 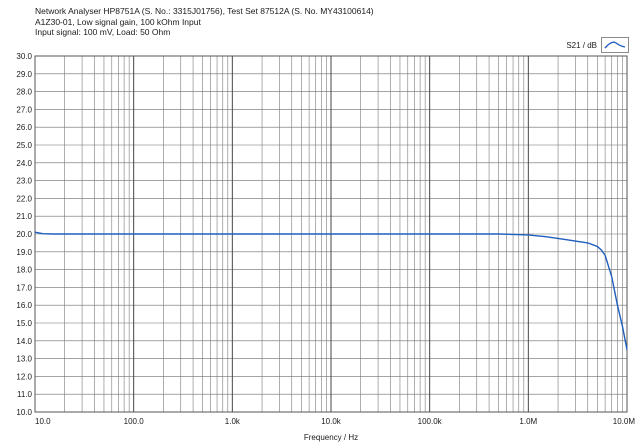 I want to click on legend-label: S21 / dB, so click(x=581, y=45).